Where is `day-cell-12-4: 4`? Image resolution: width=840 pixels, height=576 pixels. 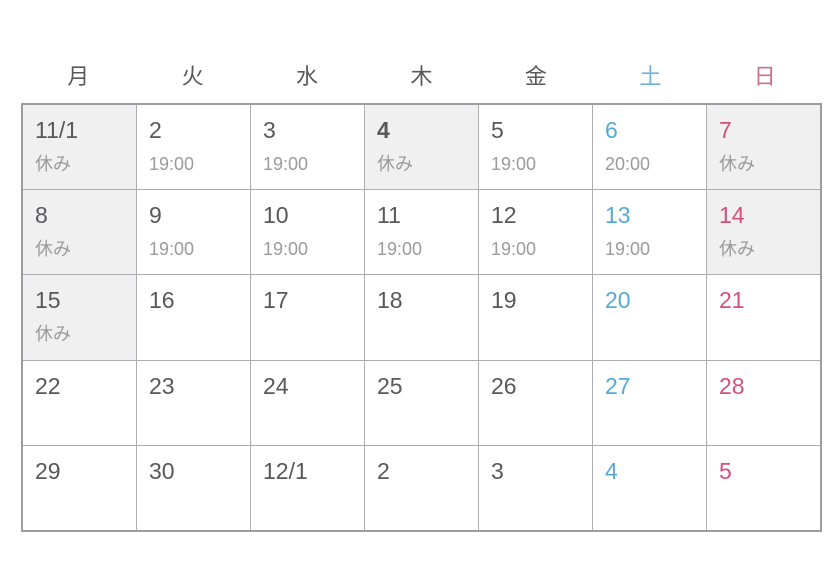
day-cell-12-4: 4 is located at coordinates (649, 487).